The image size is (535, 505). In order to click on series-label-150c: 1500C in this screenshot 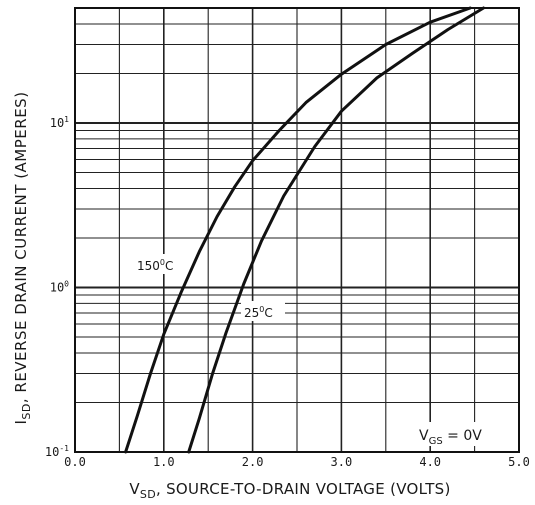, I will do `click(155, 265)`.